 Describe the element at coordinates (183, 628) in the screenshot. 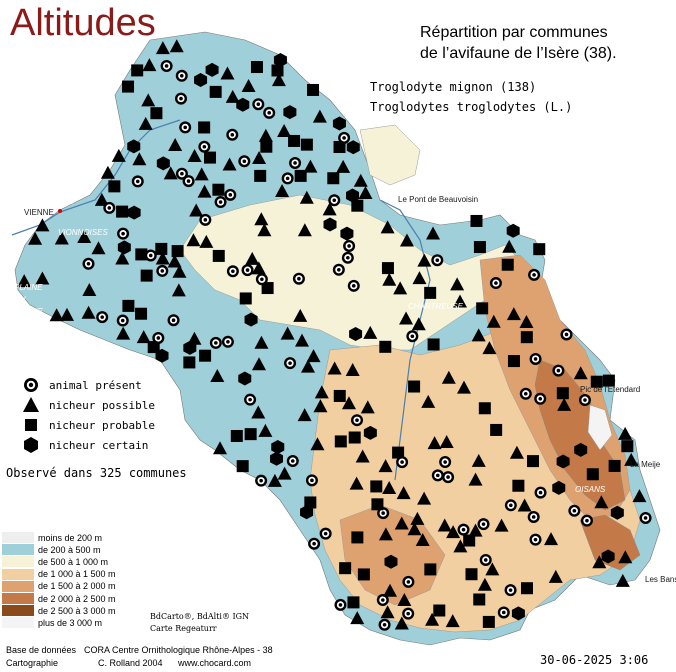

I see `map-credit-2: Carte Regeaturr` at that location.